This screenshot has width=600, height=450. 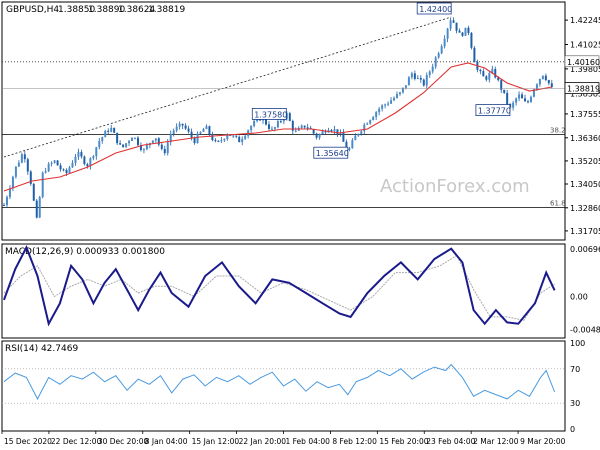 What do you see at coordinates (136, 10) in the screenshot?
I see `ohlc-low: 1.38624` at bounding box center [136, 10].